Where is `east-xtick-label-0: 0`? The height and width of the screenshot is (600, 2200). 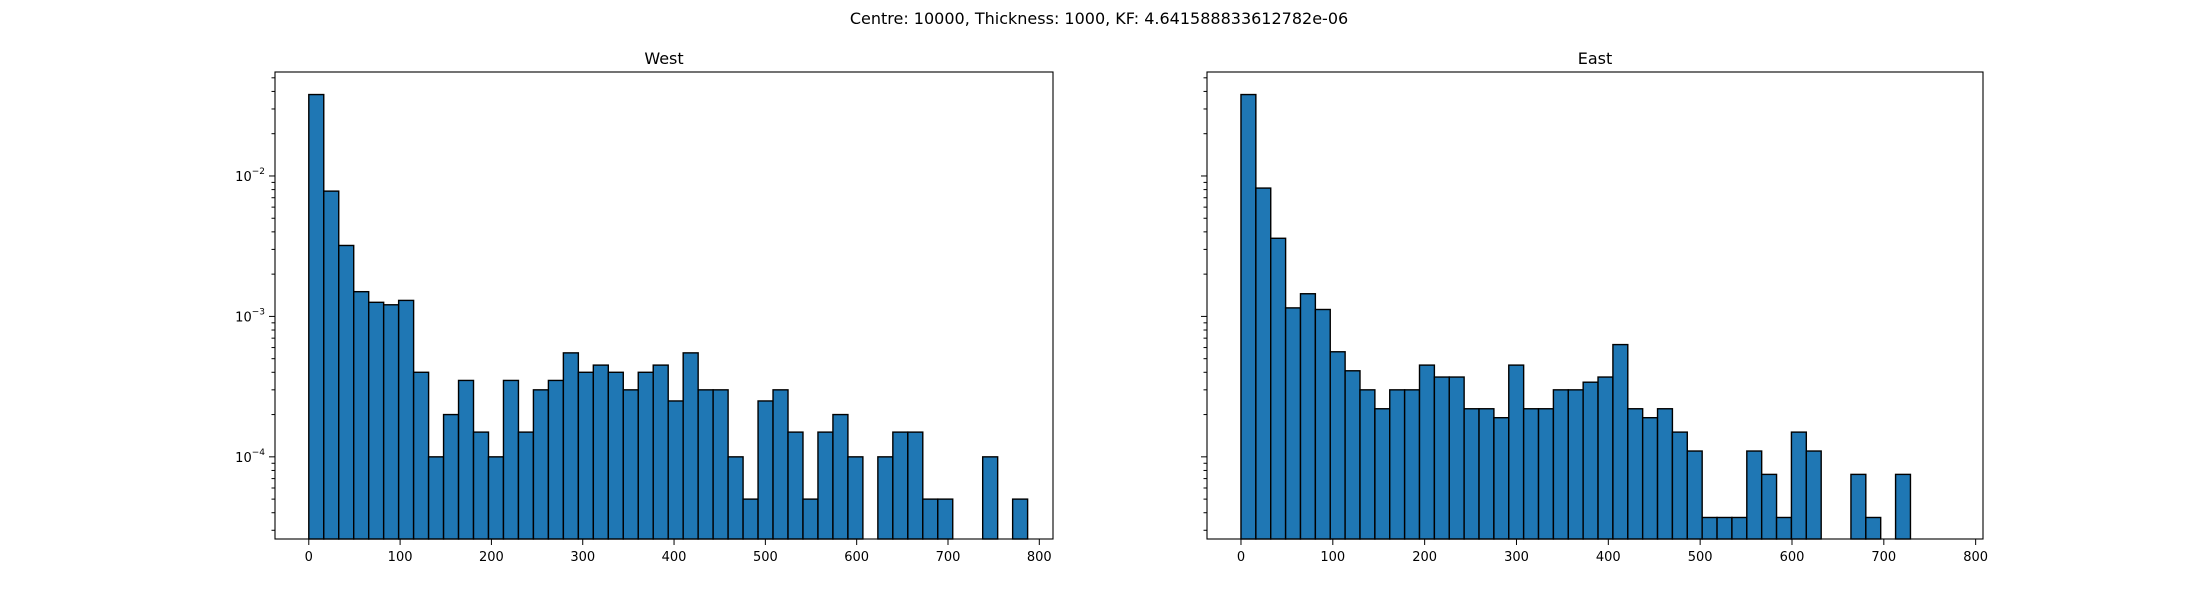
east-xtick-label-0: 0 is located at coordinates (1241, 557).